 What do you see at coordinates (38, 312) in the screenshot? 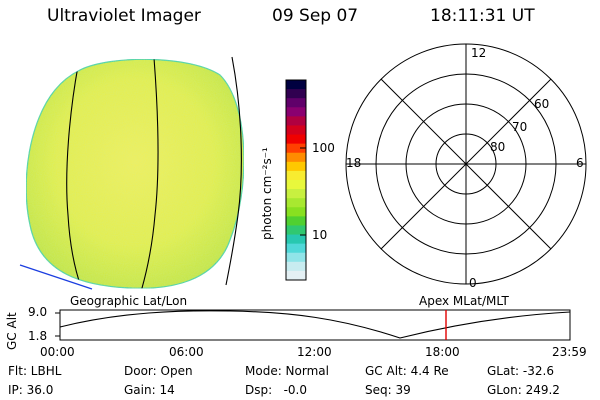
I see `timeline-y-tick-top: 9.0` at bounding box center [38, 312].